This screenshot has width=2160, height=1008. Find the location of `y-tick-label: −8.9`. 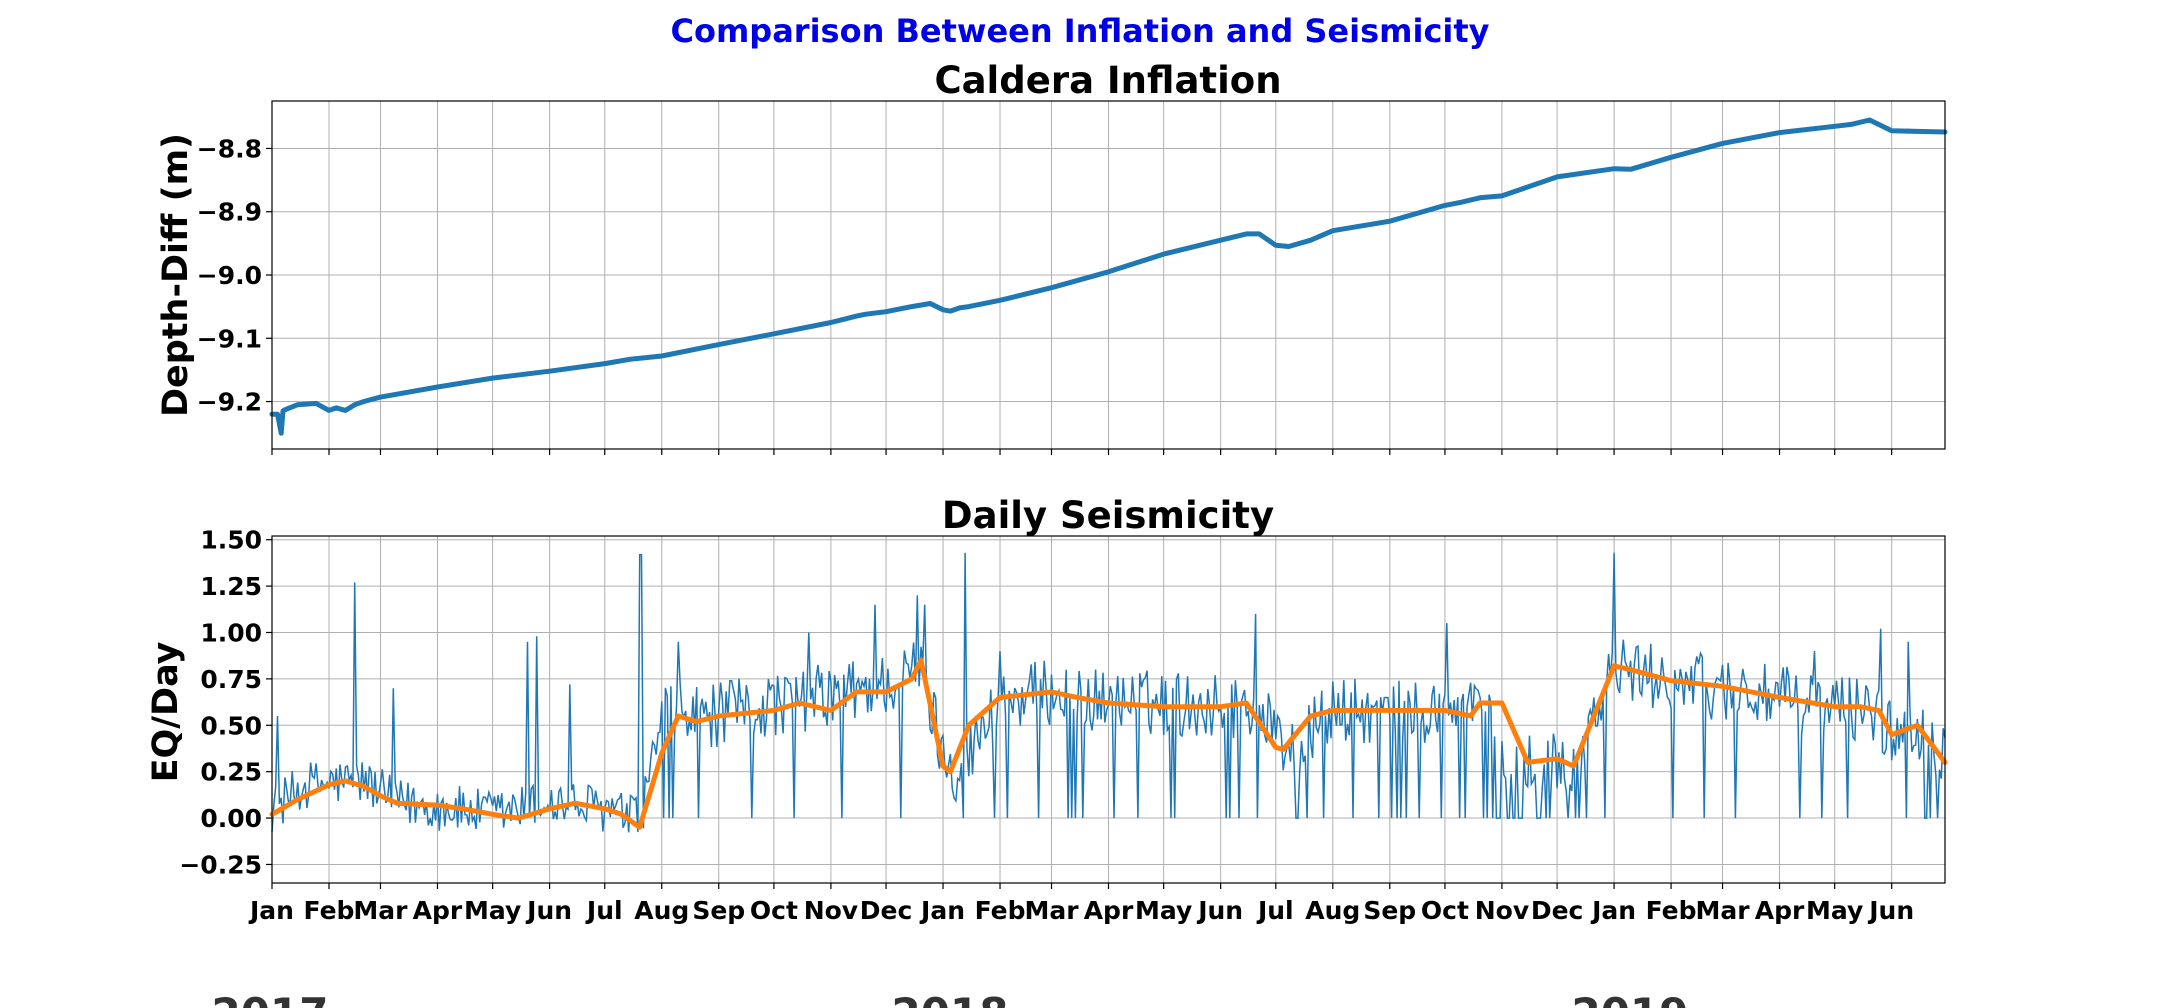

y-tick-label: −8.9 is located at coordinates (229, 212).